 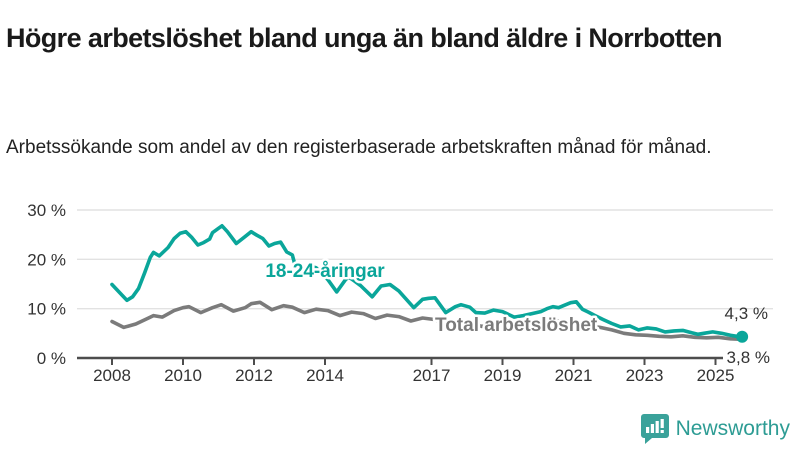 I want to click on total-end-value-label: 3,8 %, so click(x=748, y=357).